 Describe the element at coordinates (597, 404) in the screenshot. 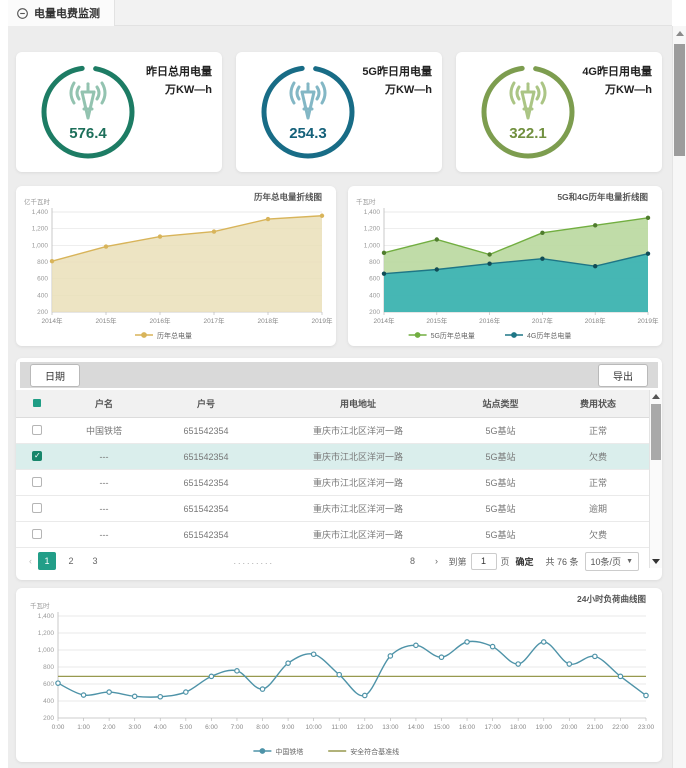

I see `col-fee-status: 费用状态` at that location.